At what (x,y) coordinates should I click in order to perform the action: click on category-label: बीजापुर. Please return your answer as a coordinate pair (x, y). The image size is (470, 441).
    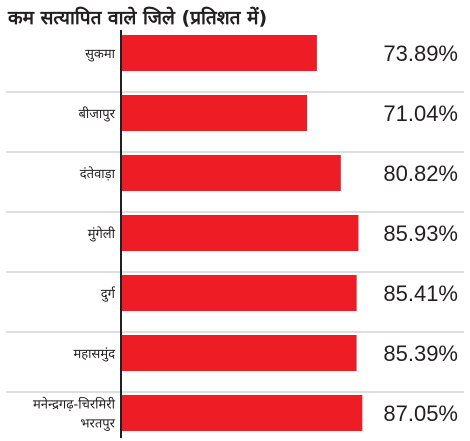
    Looking at the image, I should click on (96, 114).